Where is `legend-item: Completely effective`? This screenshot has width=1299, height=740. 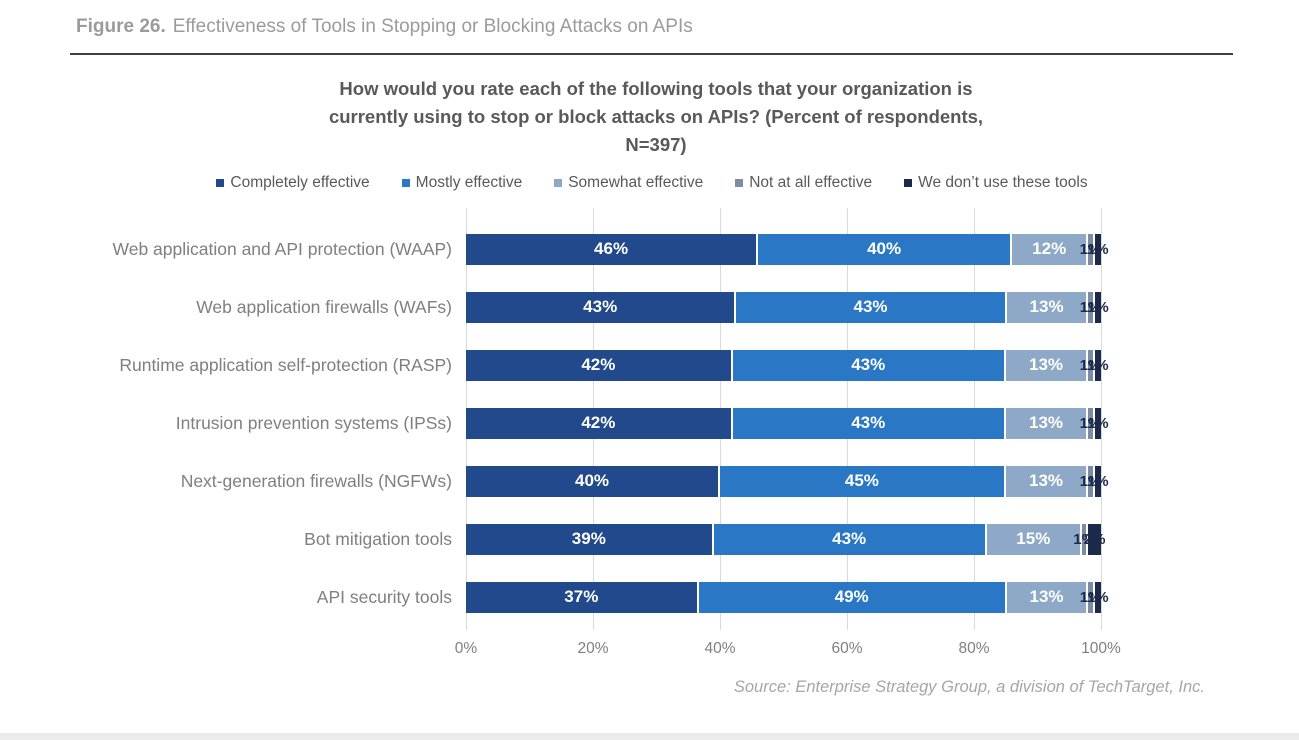
legend-item: Completely effective is located at coordinates (293, 183).